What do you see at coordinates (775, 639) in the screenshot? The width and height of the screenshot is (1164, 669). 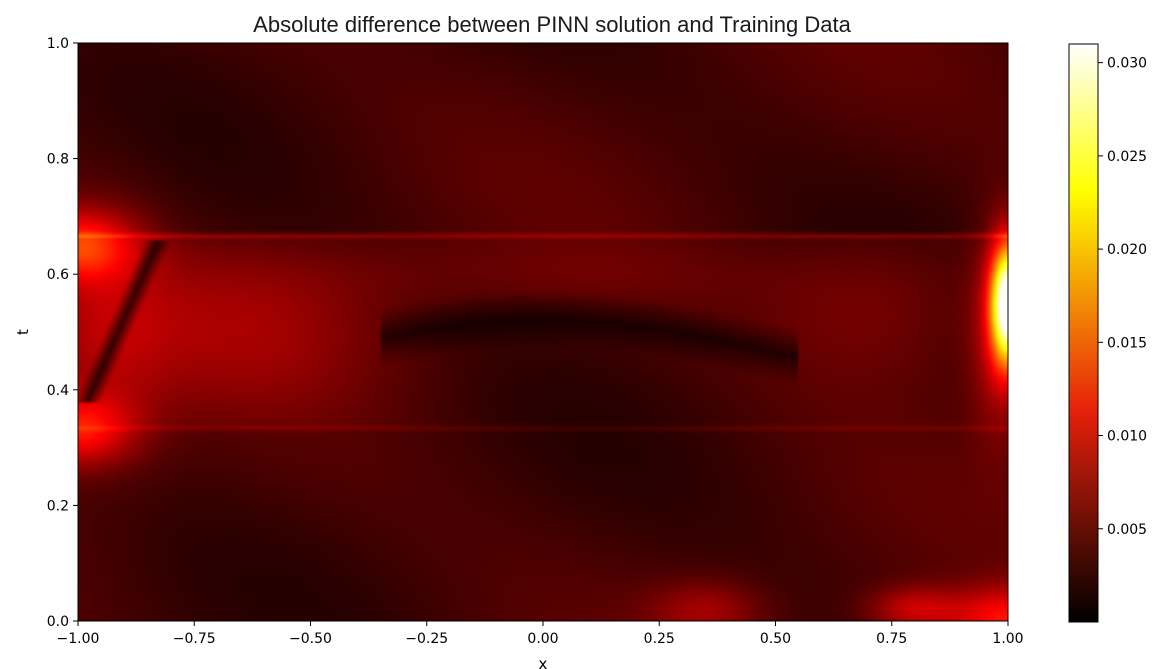 I see `x-tick-label: 0.50` at bounding box center [775, 639].